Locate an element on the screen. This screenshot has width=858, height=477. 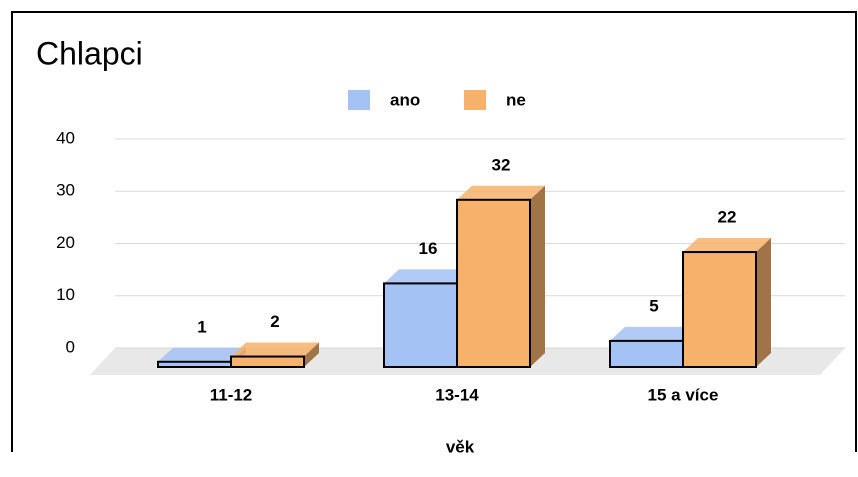
y-tick-label: 10 is located at coordinates (65, 294).